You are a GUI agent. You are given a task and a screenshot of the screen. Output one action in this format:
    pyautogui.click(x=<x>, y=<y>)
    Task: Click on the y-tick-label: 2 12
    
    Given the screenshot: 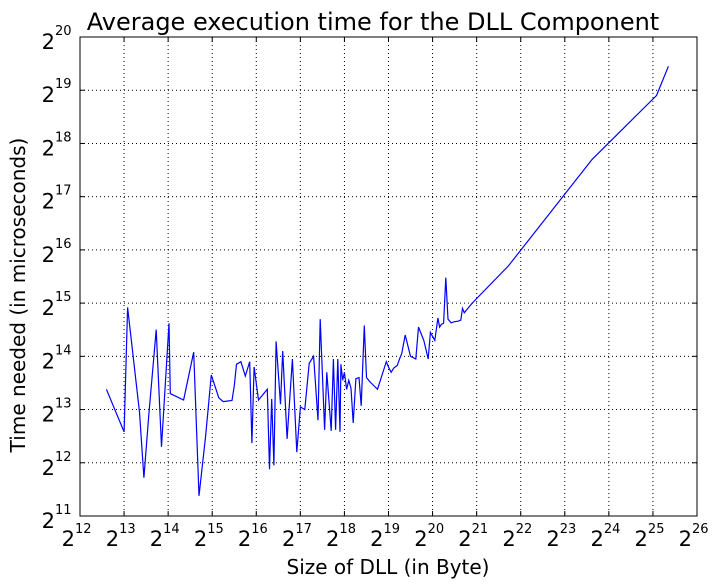 What is the action you would take?
    pyautogui.click(x=57, y=465)
    